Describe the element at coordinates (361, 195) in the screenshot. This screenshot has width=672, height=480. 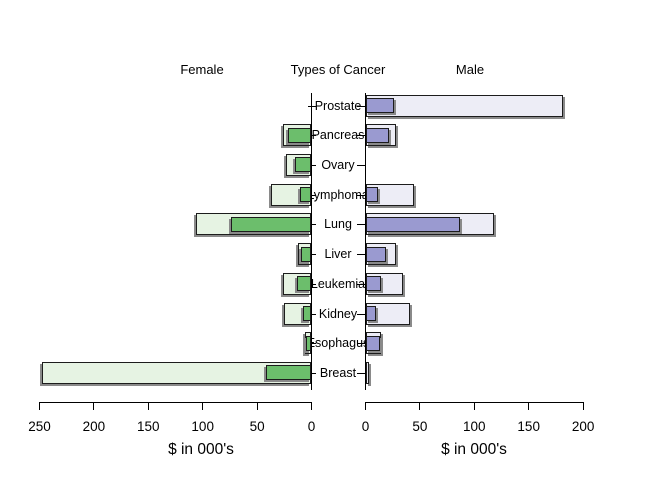
I see `category-tick-right-lymphoma` at that location.